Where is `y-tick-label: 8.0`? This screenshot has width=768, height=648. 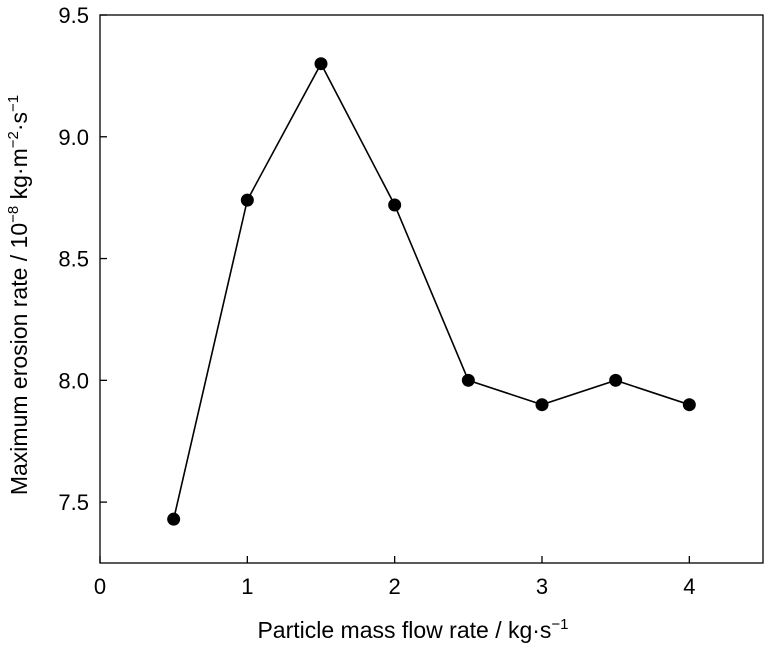
y-tick-label: 8.0 is located at coordinates (73, 380).